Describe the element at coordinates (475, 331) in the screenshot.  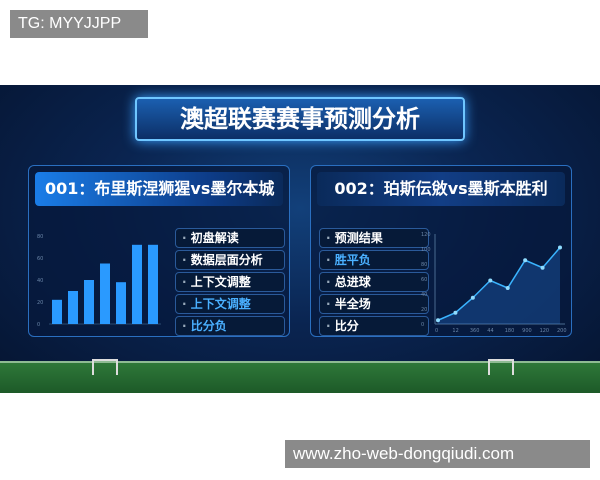
I see `x-tick-label: 360` at that location.